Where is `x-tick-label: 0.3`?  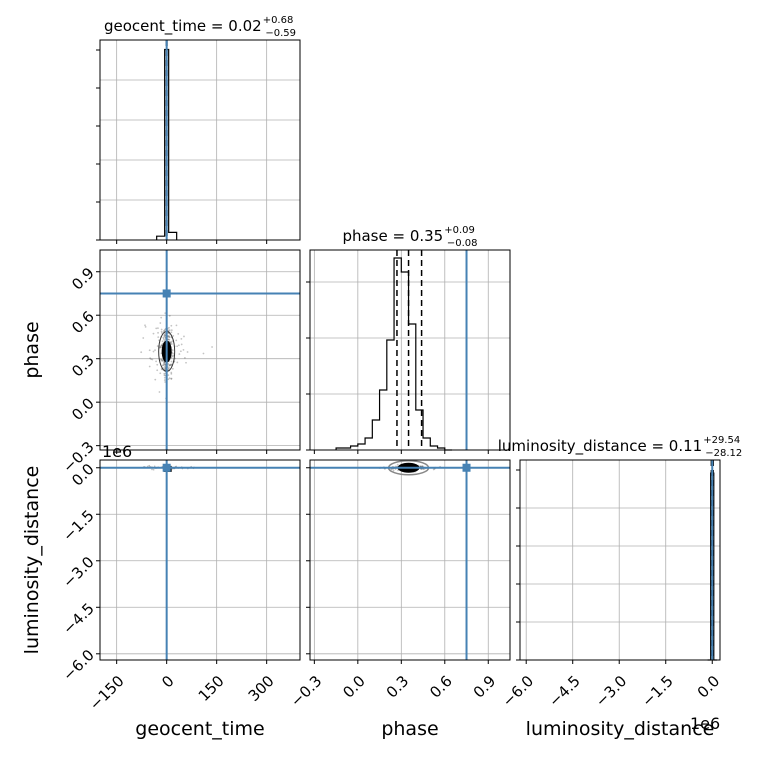
x-tick-label: 0.3 is located at coordinates (398, 687).